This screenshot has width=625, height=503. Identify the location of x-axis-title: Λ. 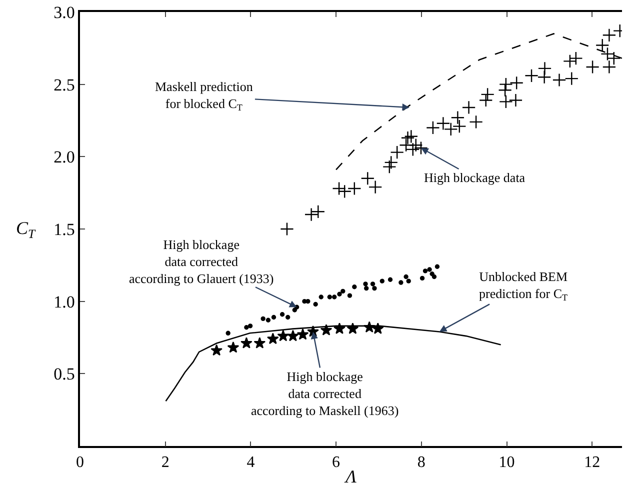
(350, 476).